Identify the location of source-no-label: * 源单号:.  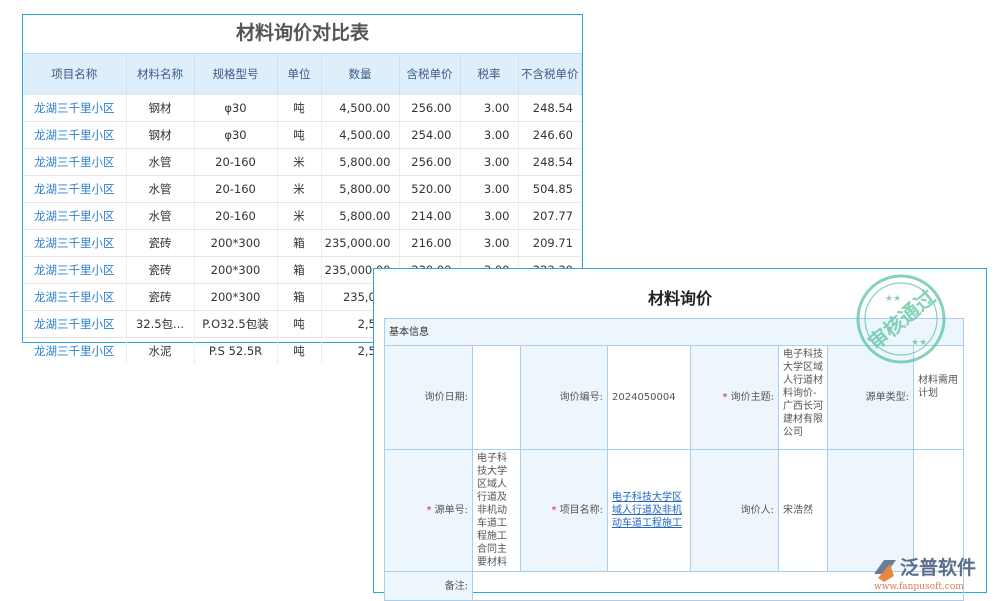
(428, 510).